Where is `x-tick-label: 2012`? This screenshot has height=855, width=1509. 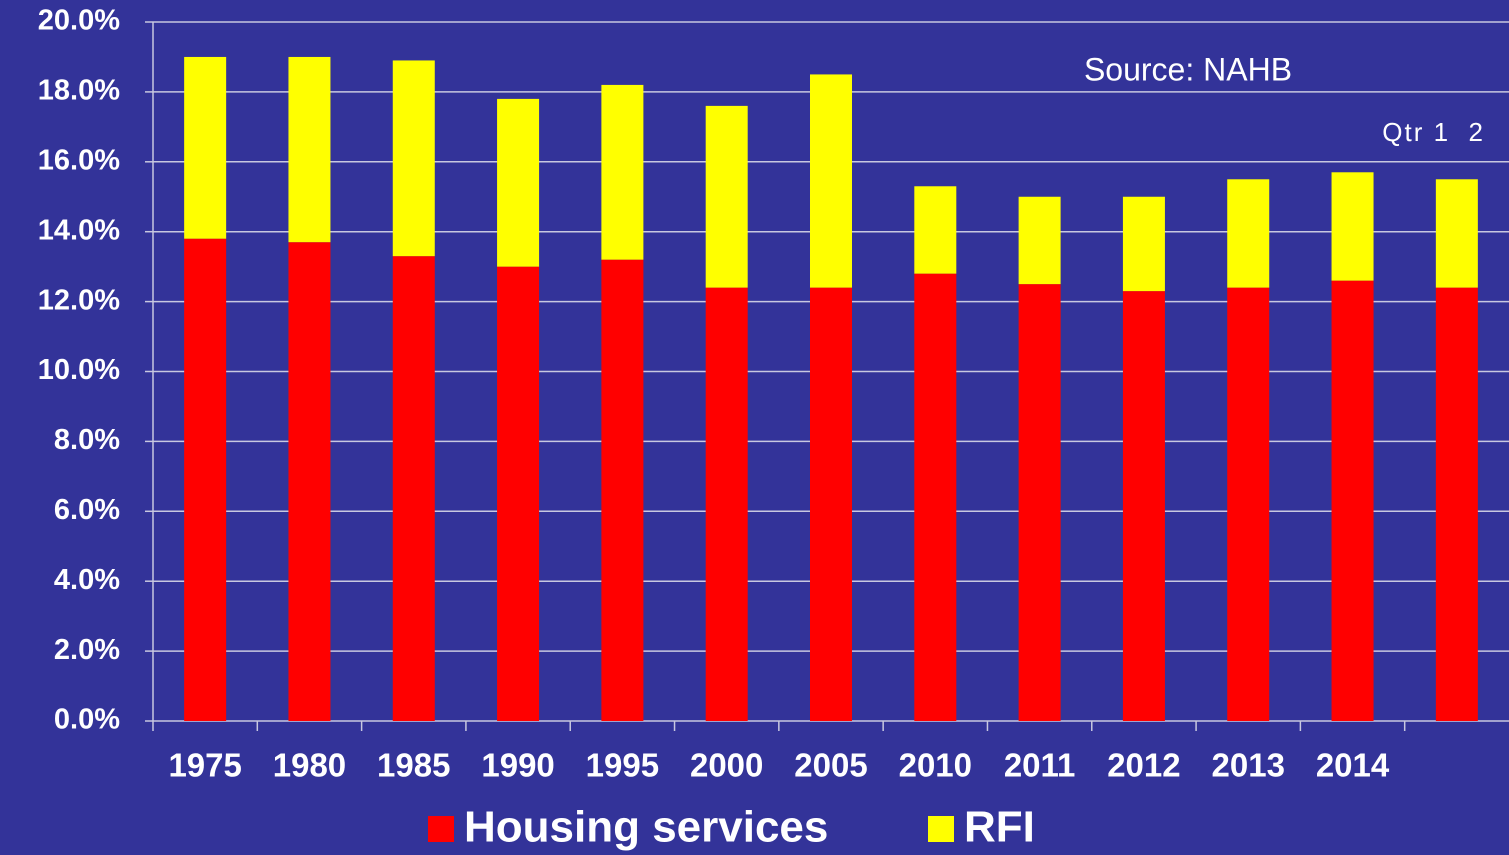
x-tick-label: 2012 is located at coordinates (1143, 765).